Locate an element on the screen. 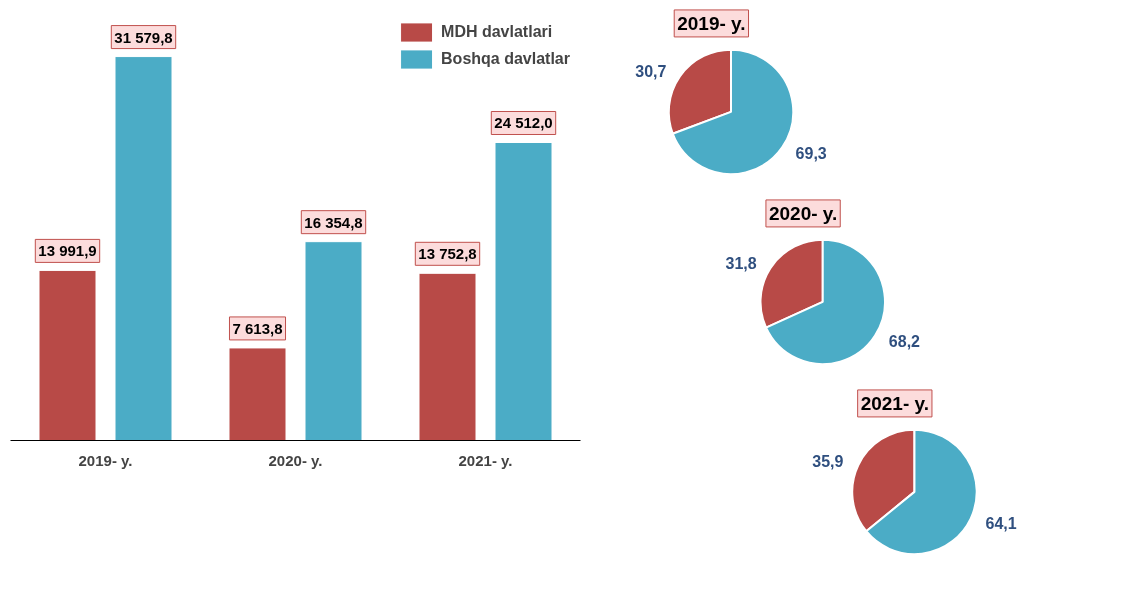  chart-title: 2019- y. is located at coordinates (711, 23).